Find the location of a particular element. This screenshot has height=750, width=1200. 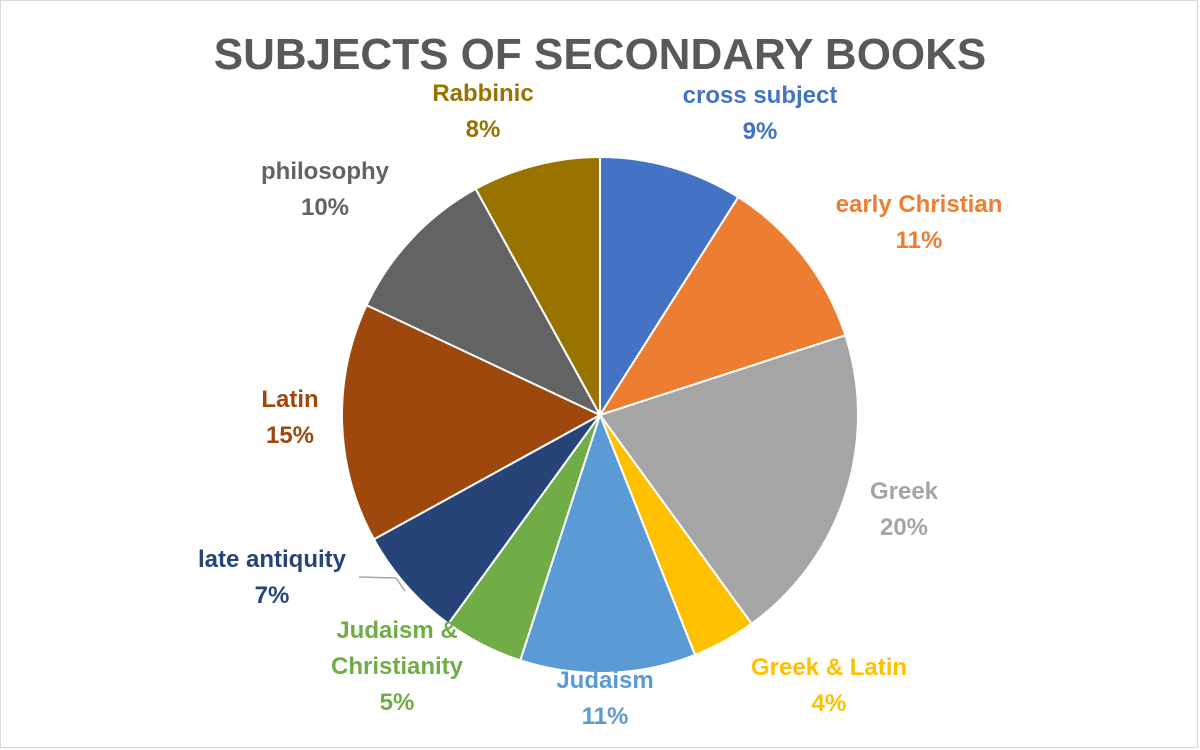

pie-slice-philosophy is located at coordinates (484, 302).